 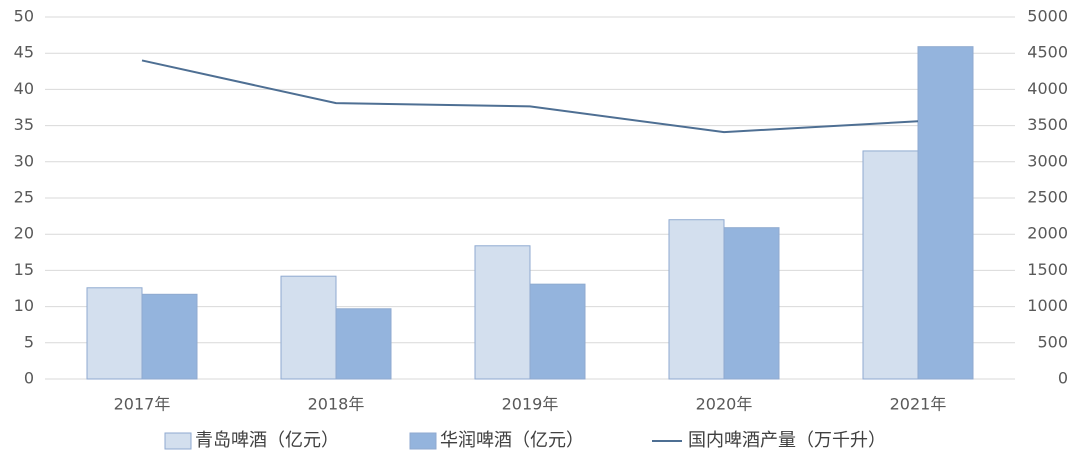 What do you see at coordinates (1052, 341) in the screenshot?
I see `y2-tick-label: 500` at bounding box center [1052, 341].